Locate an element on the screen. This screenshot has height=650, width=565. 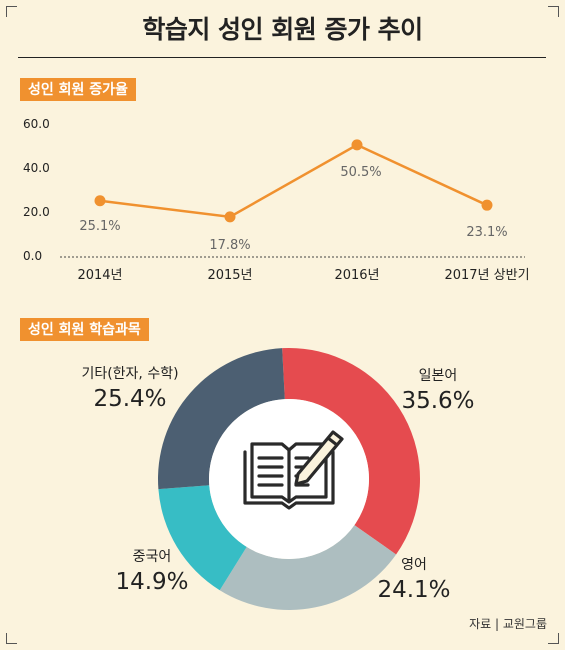
slice-value: 35.6% is located at coordinates (437, 401).